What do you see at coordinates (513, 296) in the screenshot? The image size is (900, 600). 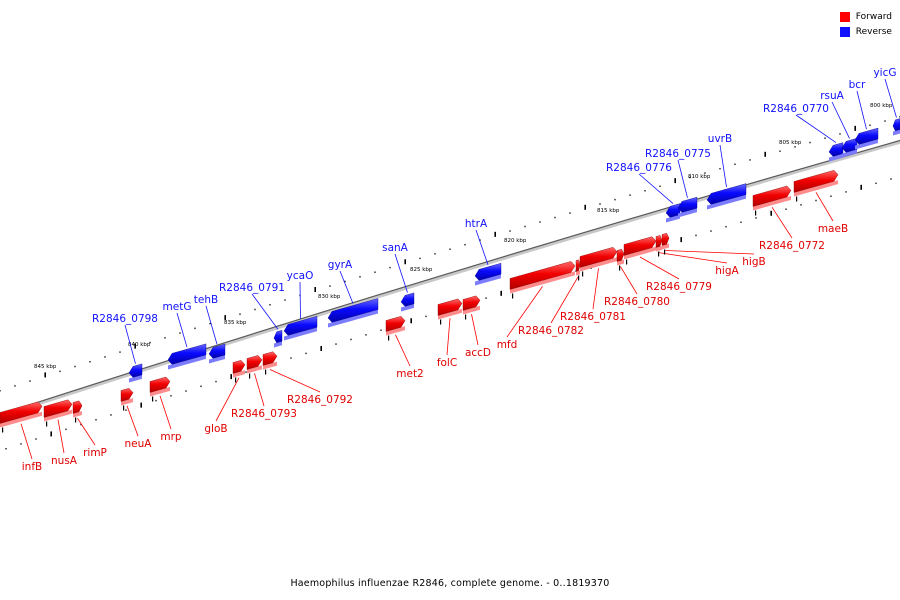 I see `gene-tick-mfd` at bounding box center [513, 296].